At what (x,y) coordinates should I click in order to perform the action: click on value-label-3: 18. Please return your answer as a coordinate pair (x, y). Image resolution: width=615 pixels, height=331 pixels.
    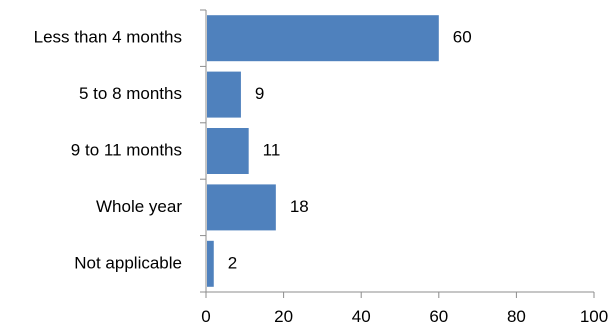
    Looking at the image, I should click on (299, 206).